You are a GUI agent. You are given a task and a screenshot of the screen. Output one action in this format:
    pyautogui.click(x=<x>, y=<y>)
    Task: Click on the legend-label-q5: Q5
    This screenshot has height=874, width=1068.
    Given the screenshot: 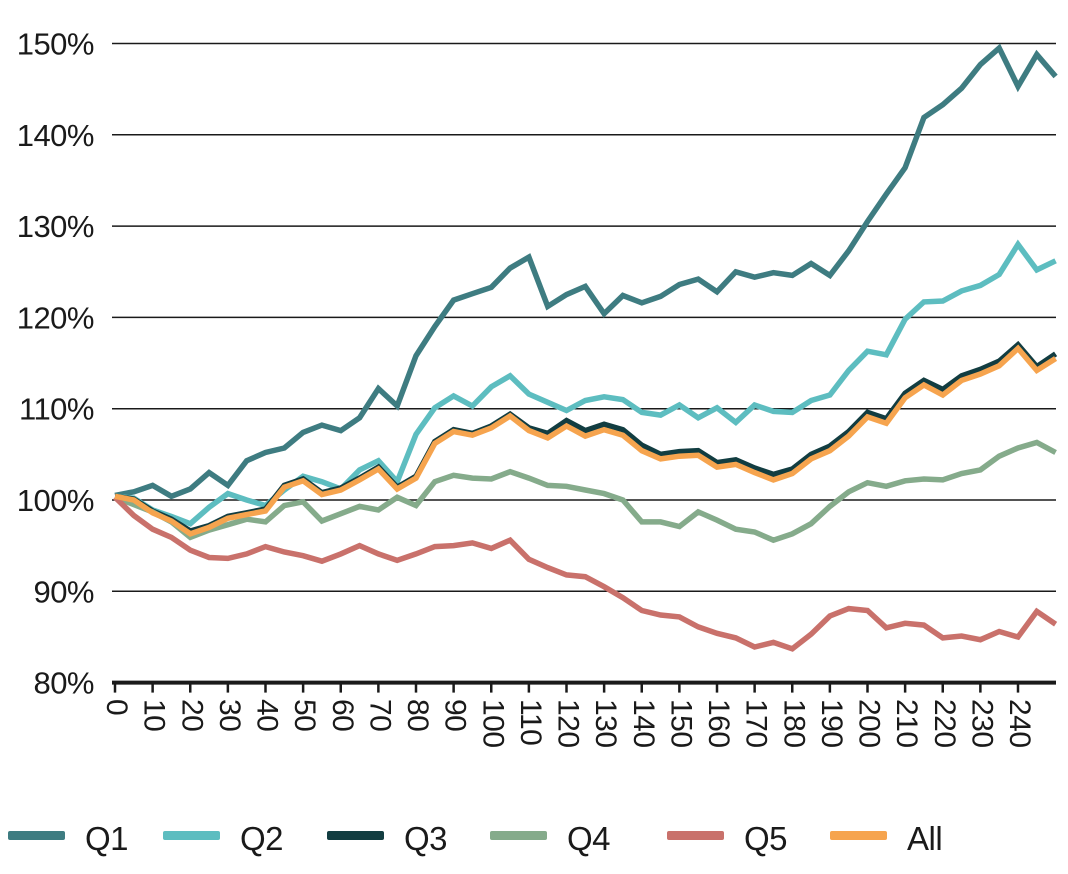 What is the action you would take?
    pyautogui.click(x=765, y=838)
    